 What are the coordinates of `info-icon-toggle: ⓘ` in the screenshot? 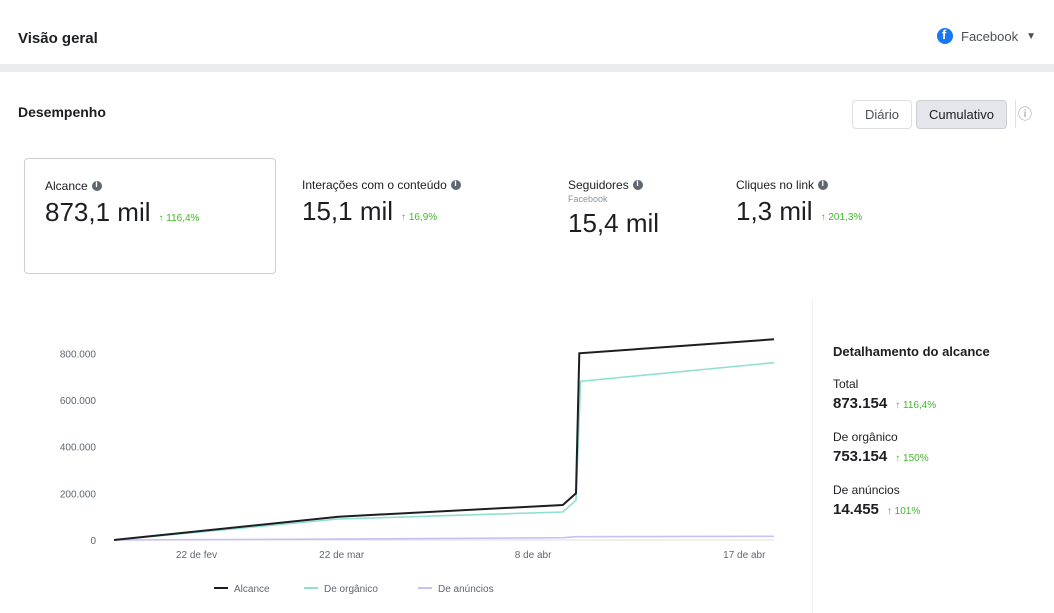 It's located at (1024, 114).